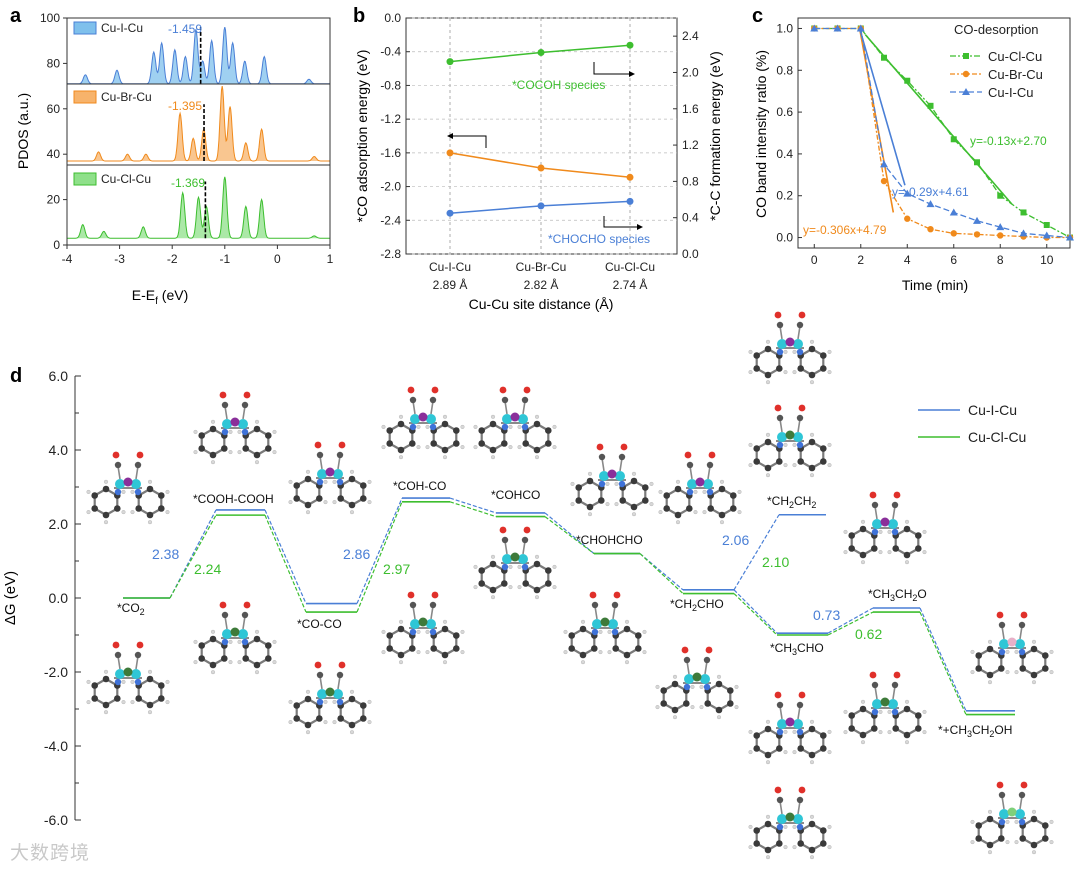  Describe the element at coordinates (761, 134) in the screenshot. I see `panel-c-ylabel: CO band intensity ratio (%)` at that location.